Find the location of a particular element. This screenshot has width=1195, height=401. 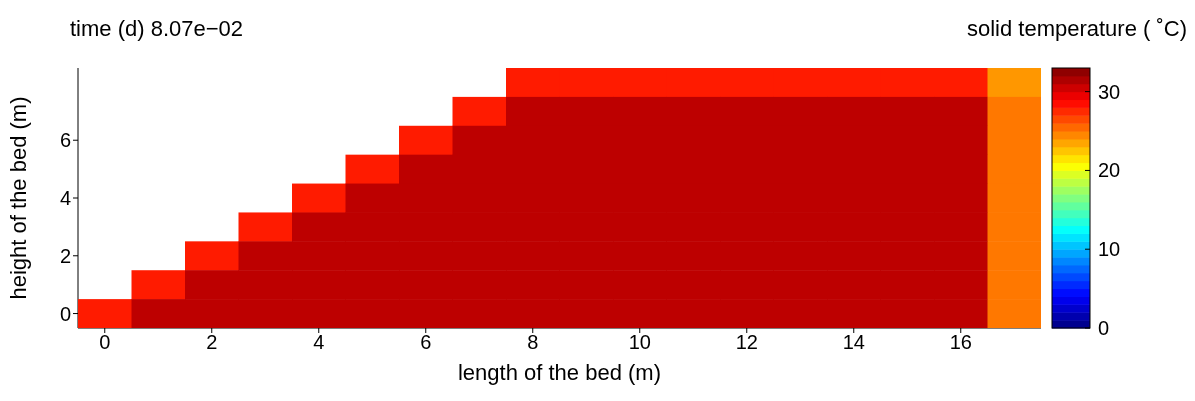

x-axis-title: length of the bed (m) is located at coordinates (559, 372).